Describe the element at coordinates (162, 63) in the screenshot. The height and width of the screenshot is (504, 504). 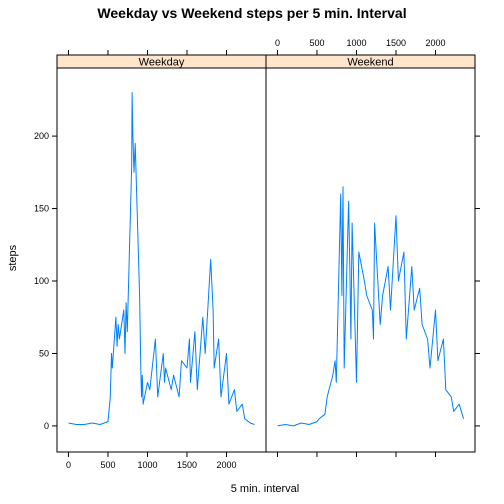
I see `strip-label: Weekday` at that location.